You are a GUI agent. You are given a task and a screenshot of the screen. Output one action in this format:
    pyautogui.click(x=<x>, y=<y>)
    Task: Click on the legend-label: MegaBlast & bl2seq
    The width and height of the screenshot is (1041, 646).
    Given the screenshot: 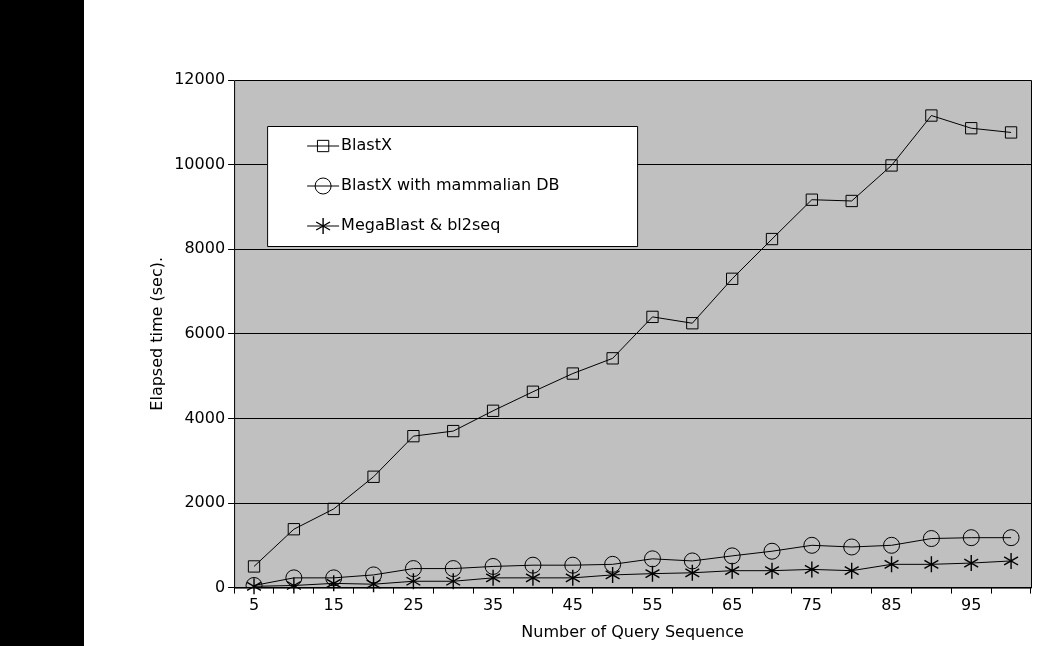 What is the action you would take?
    pyautogui.click(x=421, y=225)
    